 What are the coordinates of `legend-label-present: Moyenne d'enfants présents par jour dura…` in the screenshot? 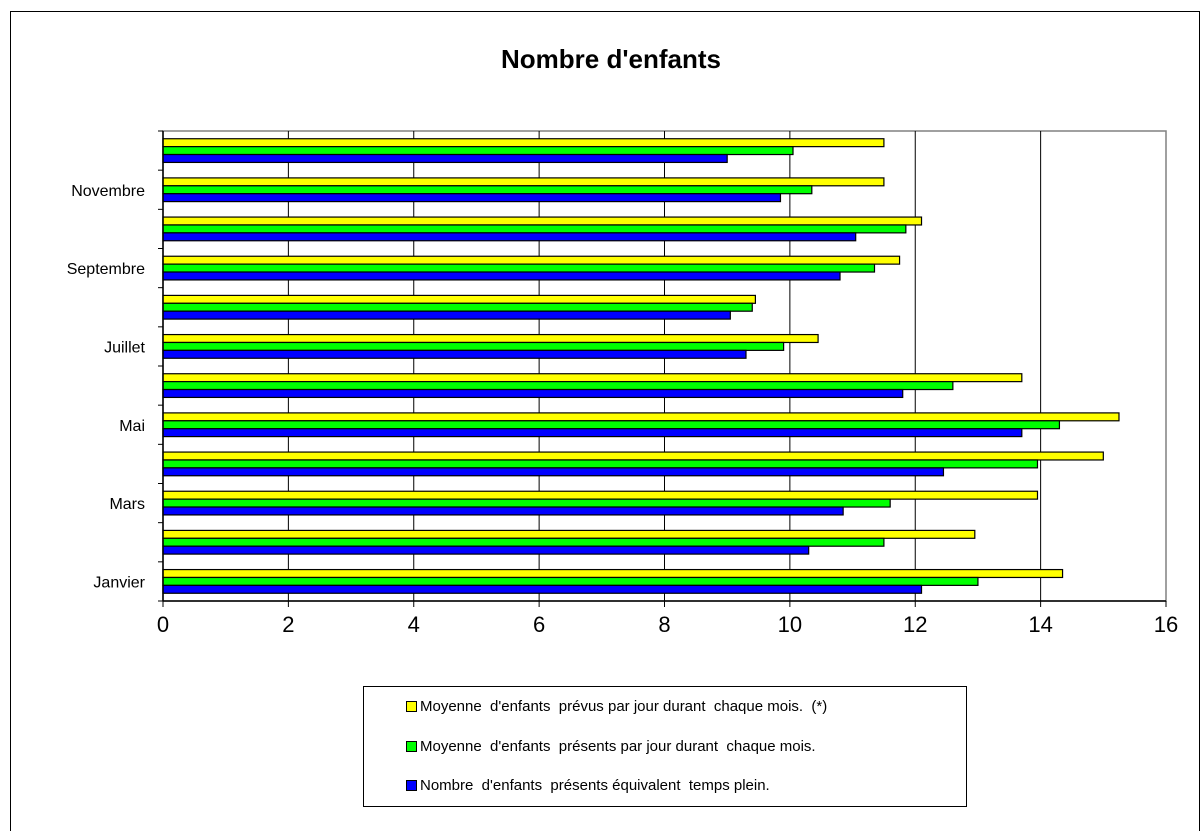 It's located at (618, 746).